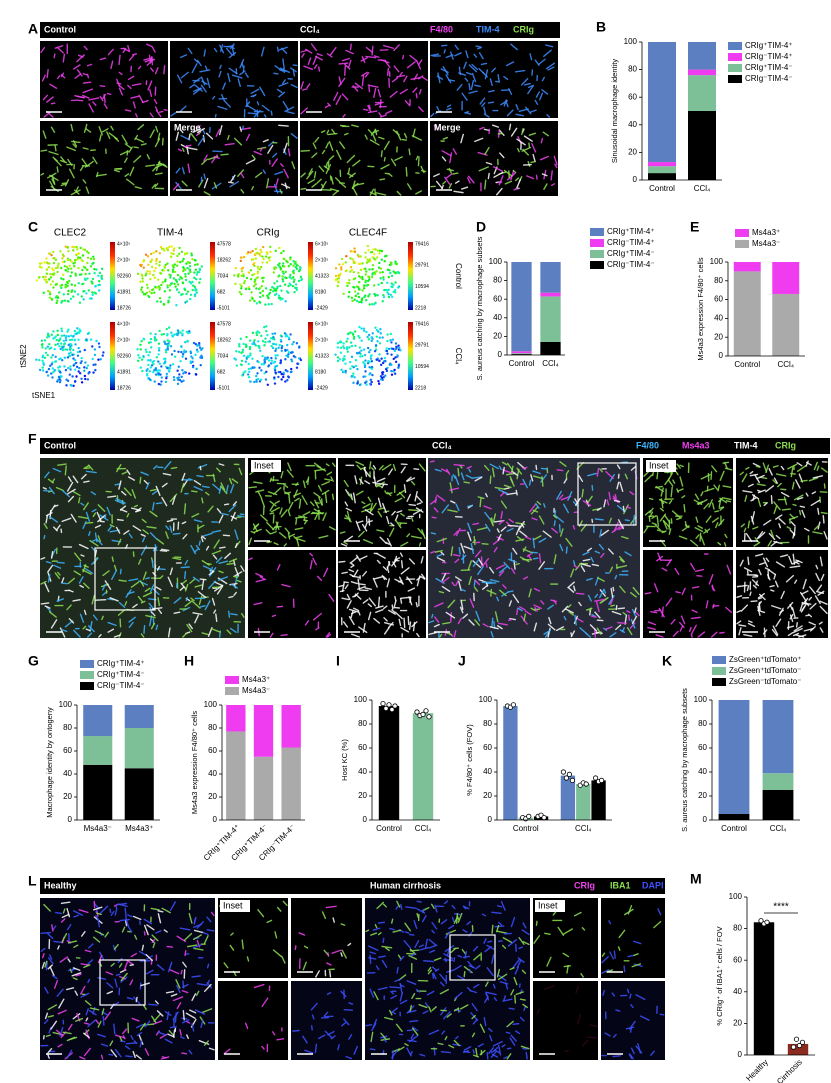 This screenshot has width=831, height=1083. What do you see at coordinates (211, 704) in the screenshot?
I see `y-tick-label: 100` at bounding box center [211, 704].